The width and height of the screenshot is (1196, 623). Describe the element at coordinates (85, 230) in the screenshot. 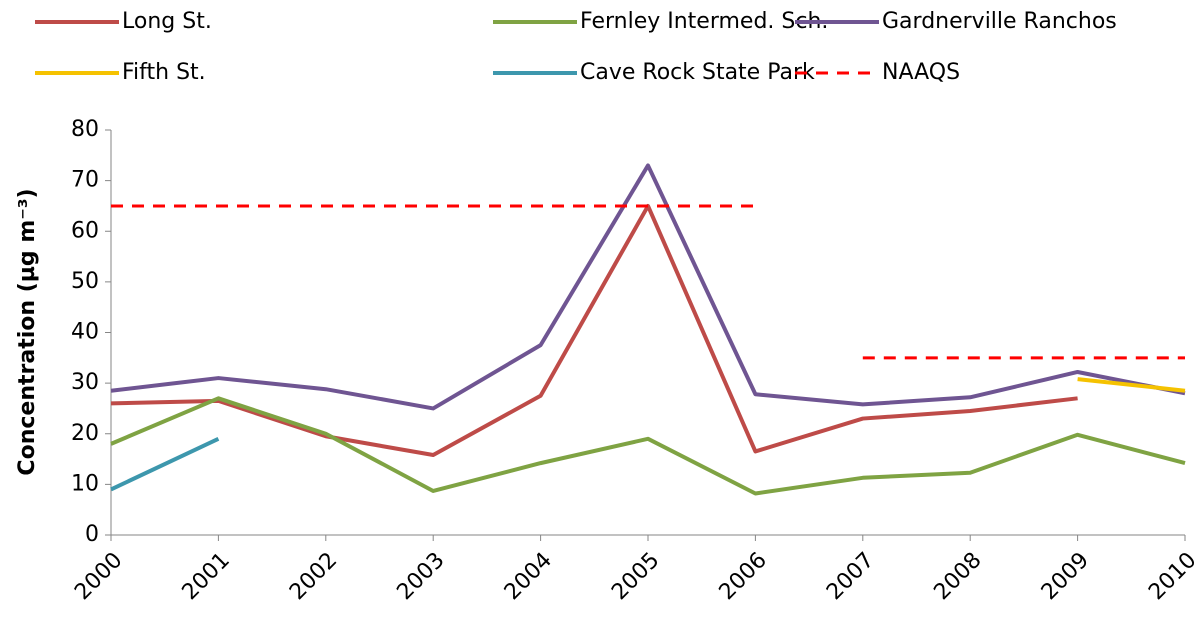

I see `y-tick-label: 60` at that location.